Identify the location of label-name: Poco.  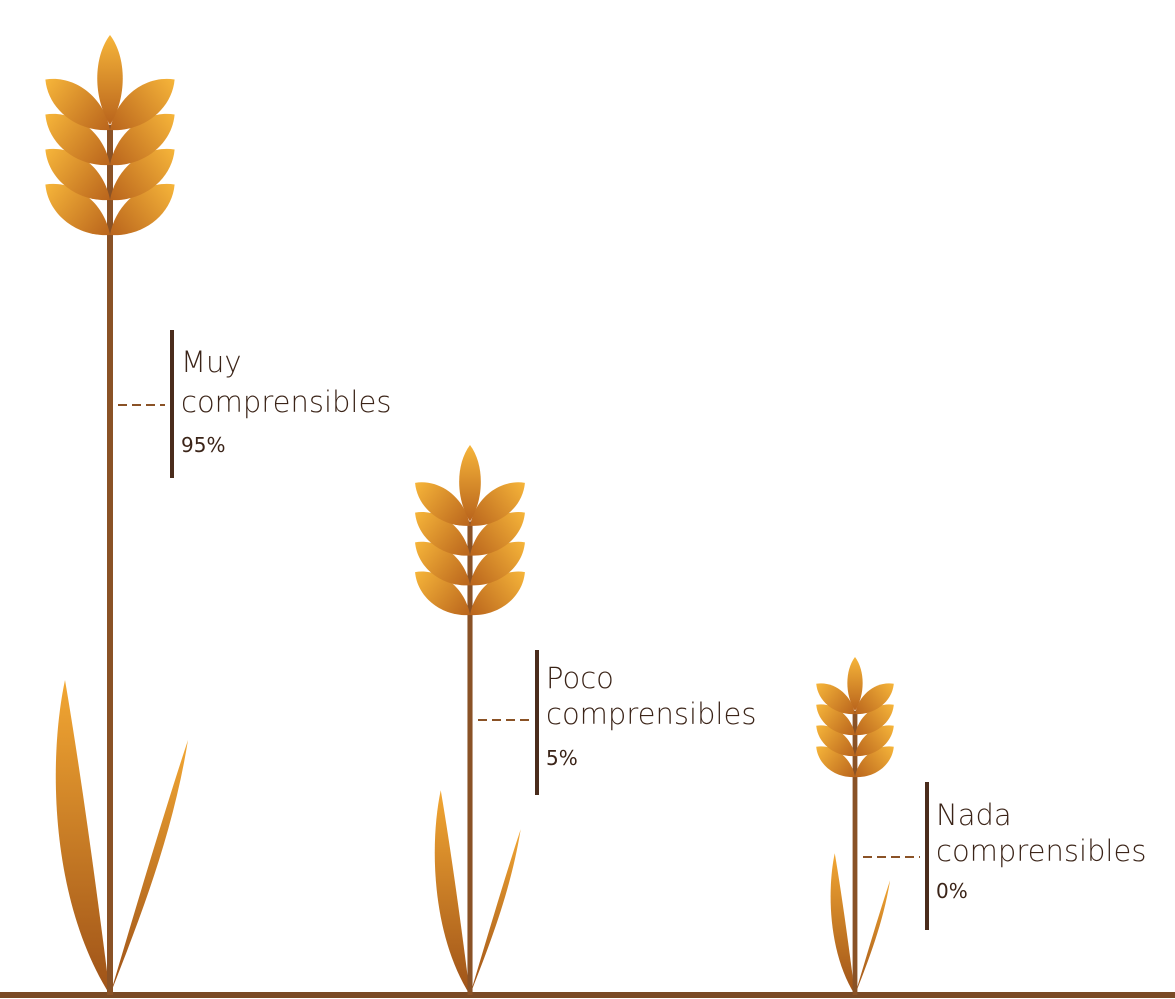
(580, 678).